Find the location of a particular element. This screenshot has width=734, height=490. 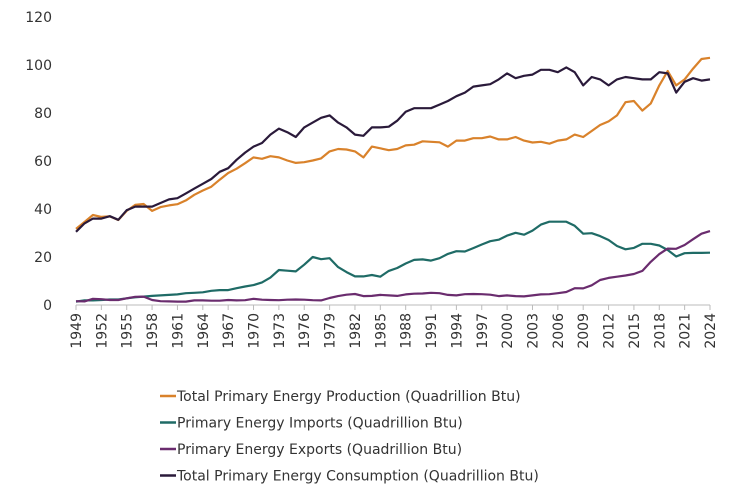

x-tick-label: 2024 is located at coordinates (711, 331).